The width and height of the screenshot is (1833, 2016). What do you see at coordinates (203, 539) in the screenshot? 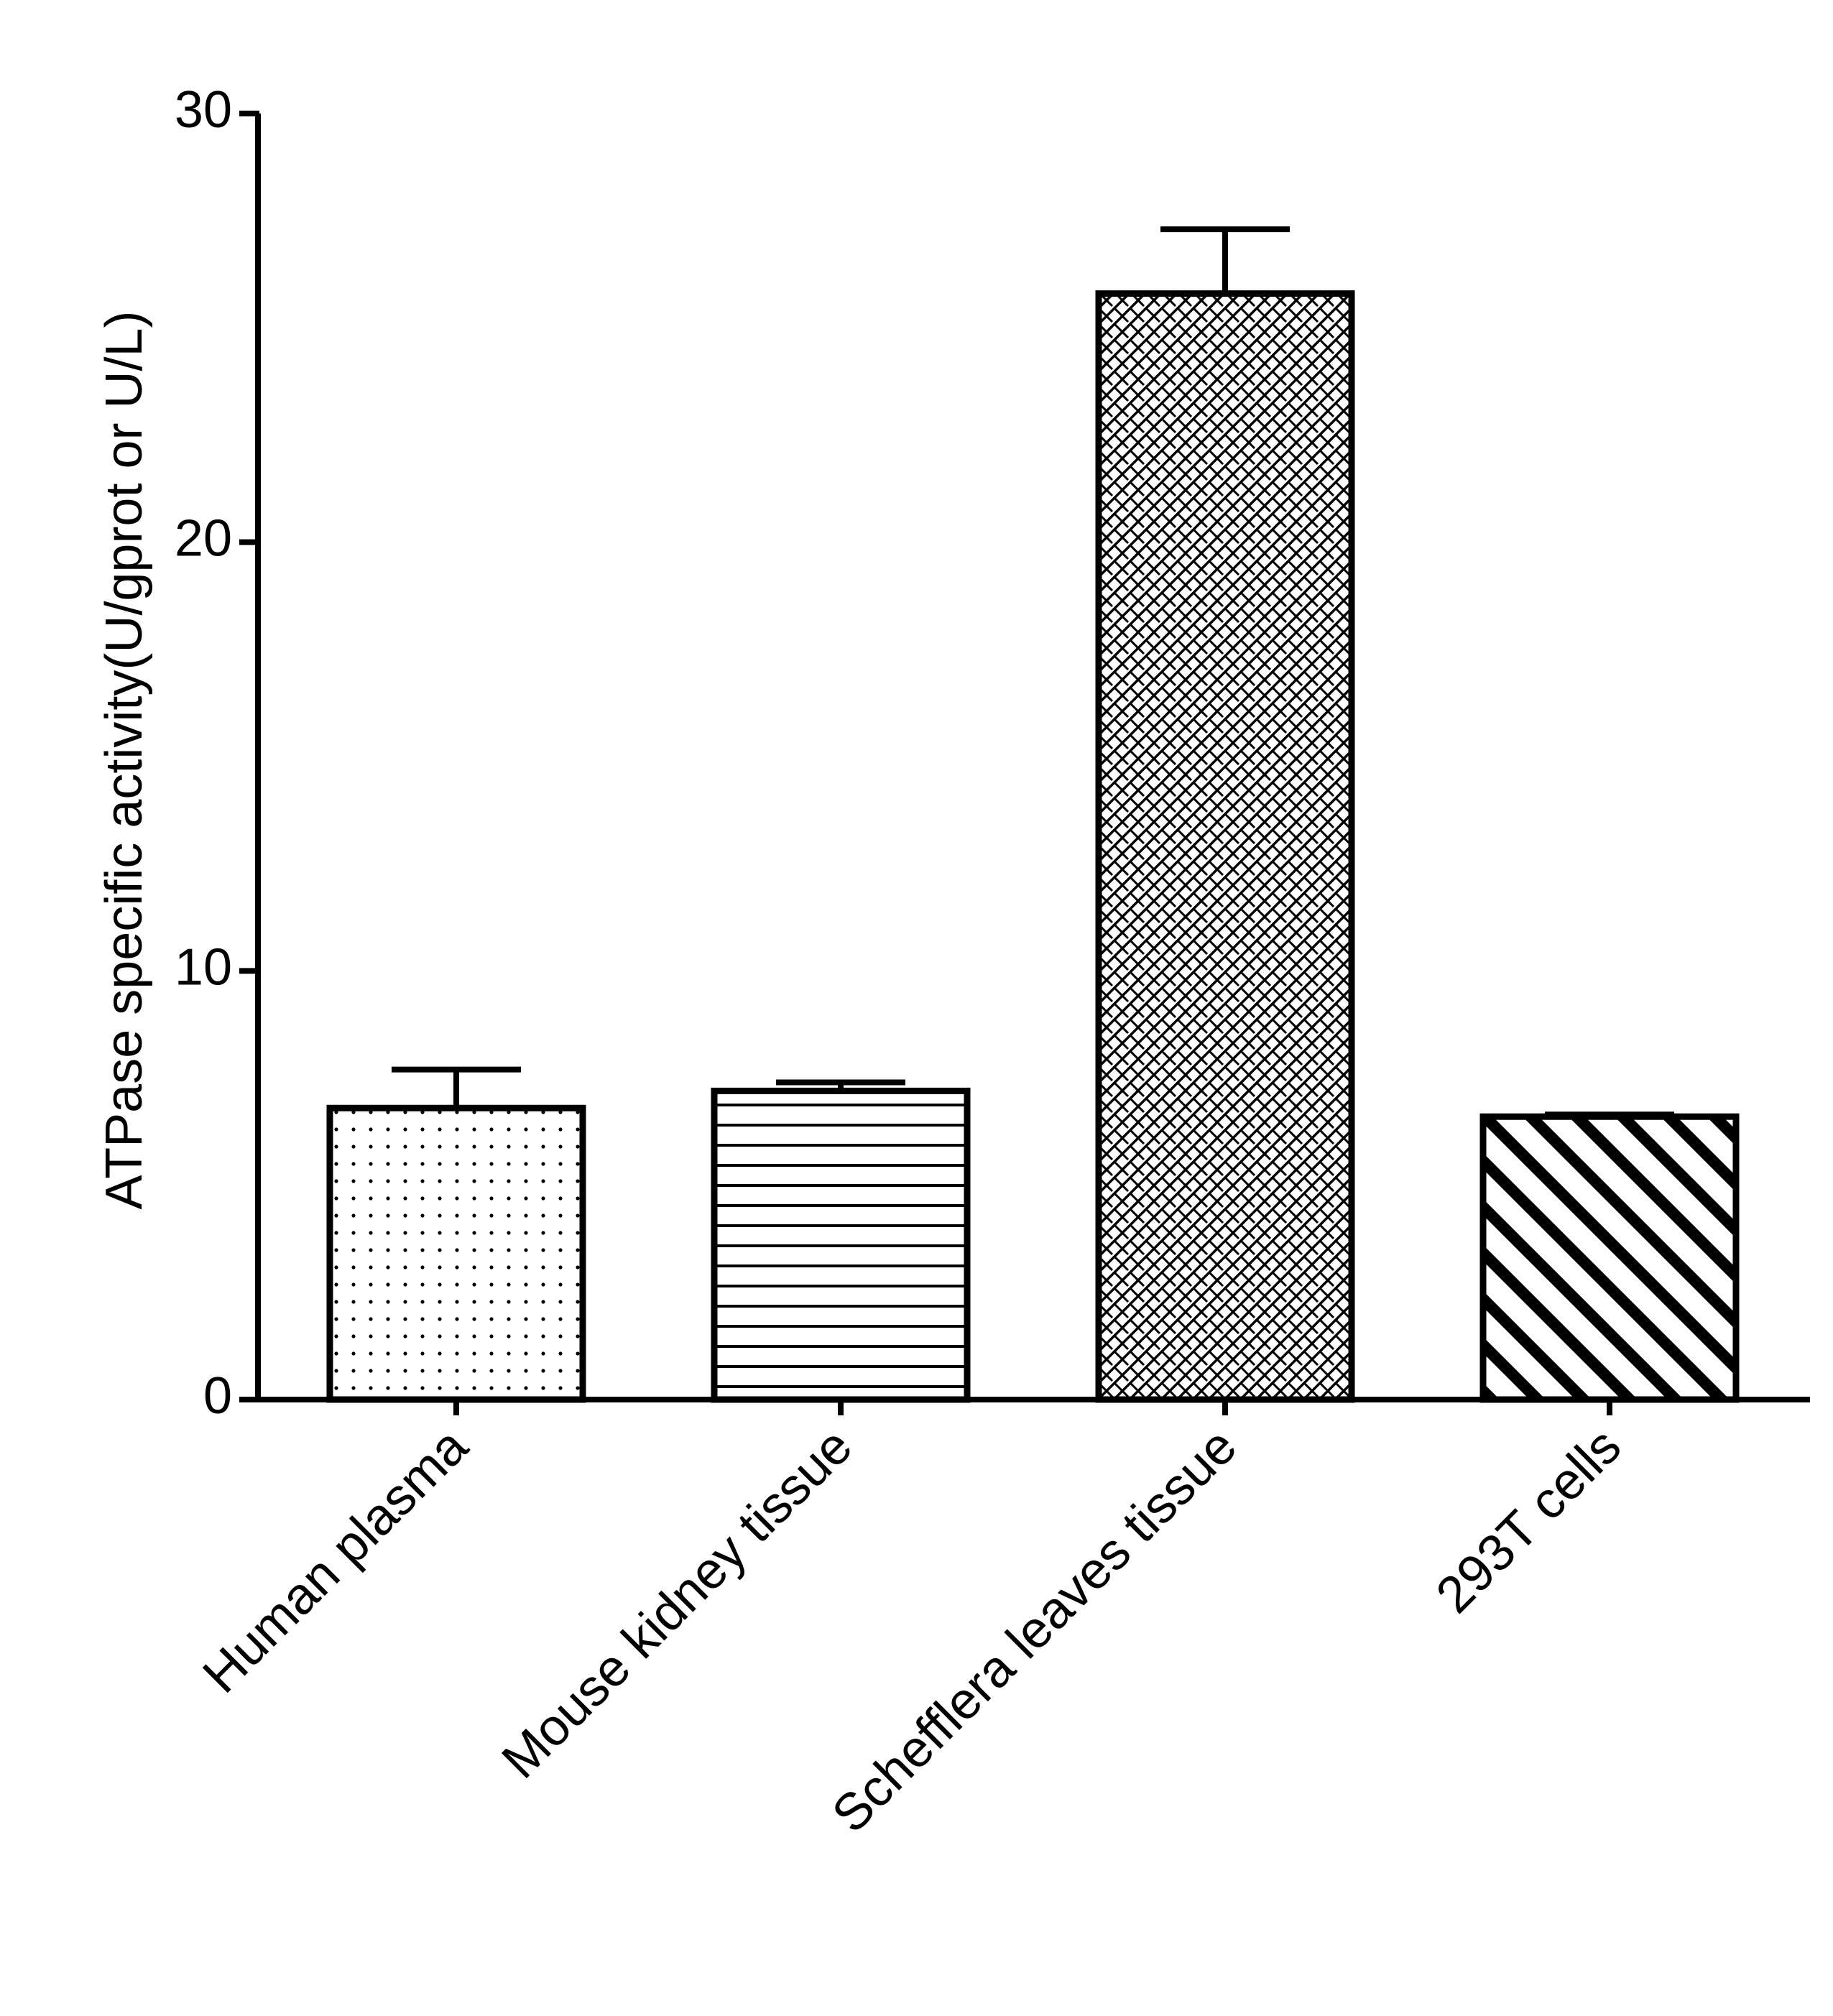
I see `y-tick-label: 20` at bounding box center [203, 539].